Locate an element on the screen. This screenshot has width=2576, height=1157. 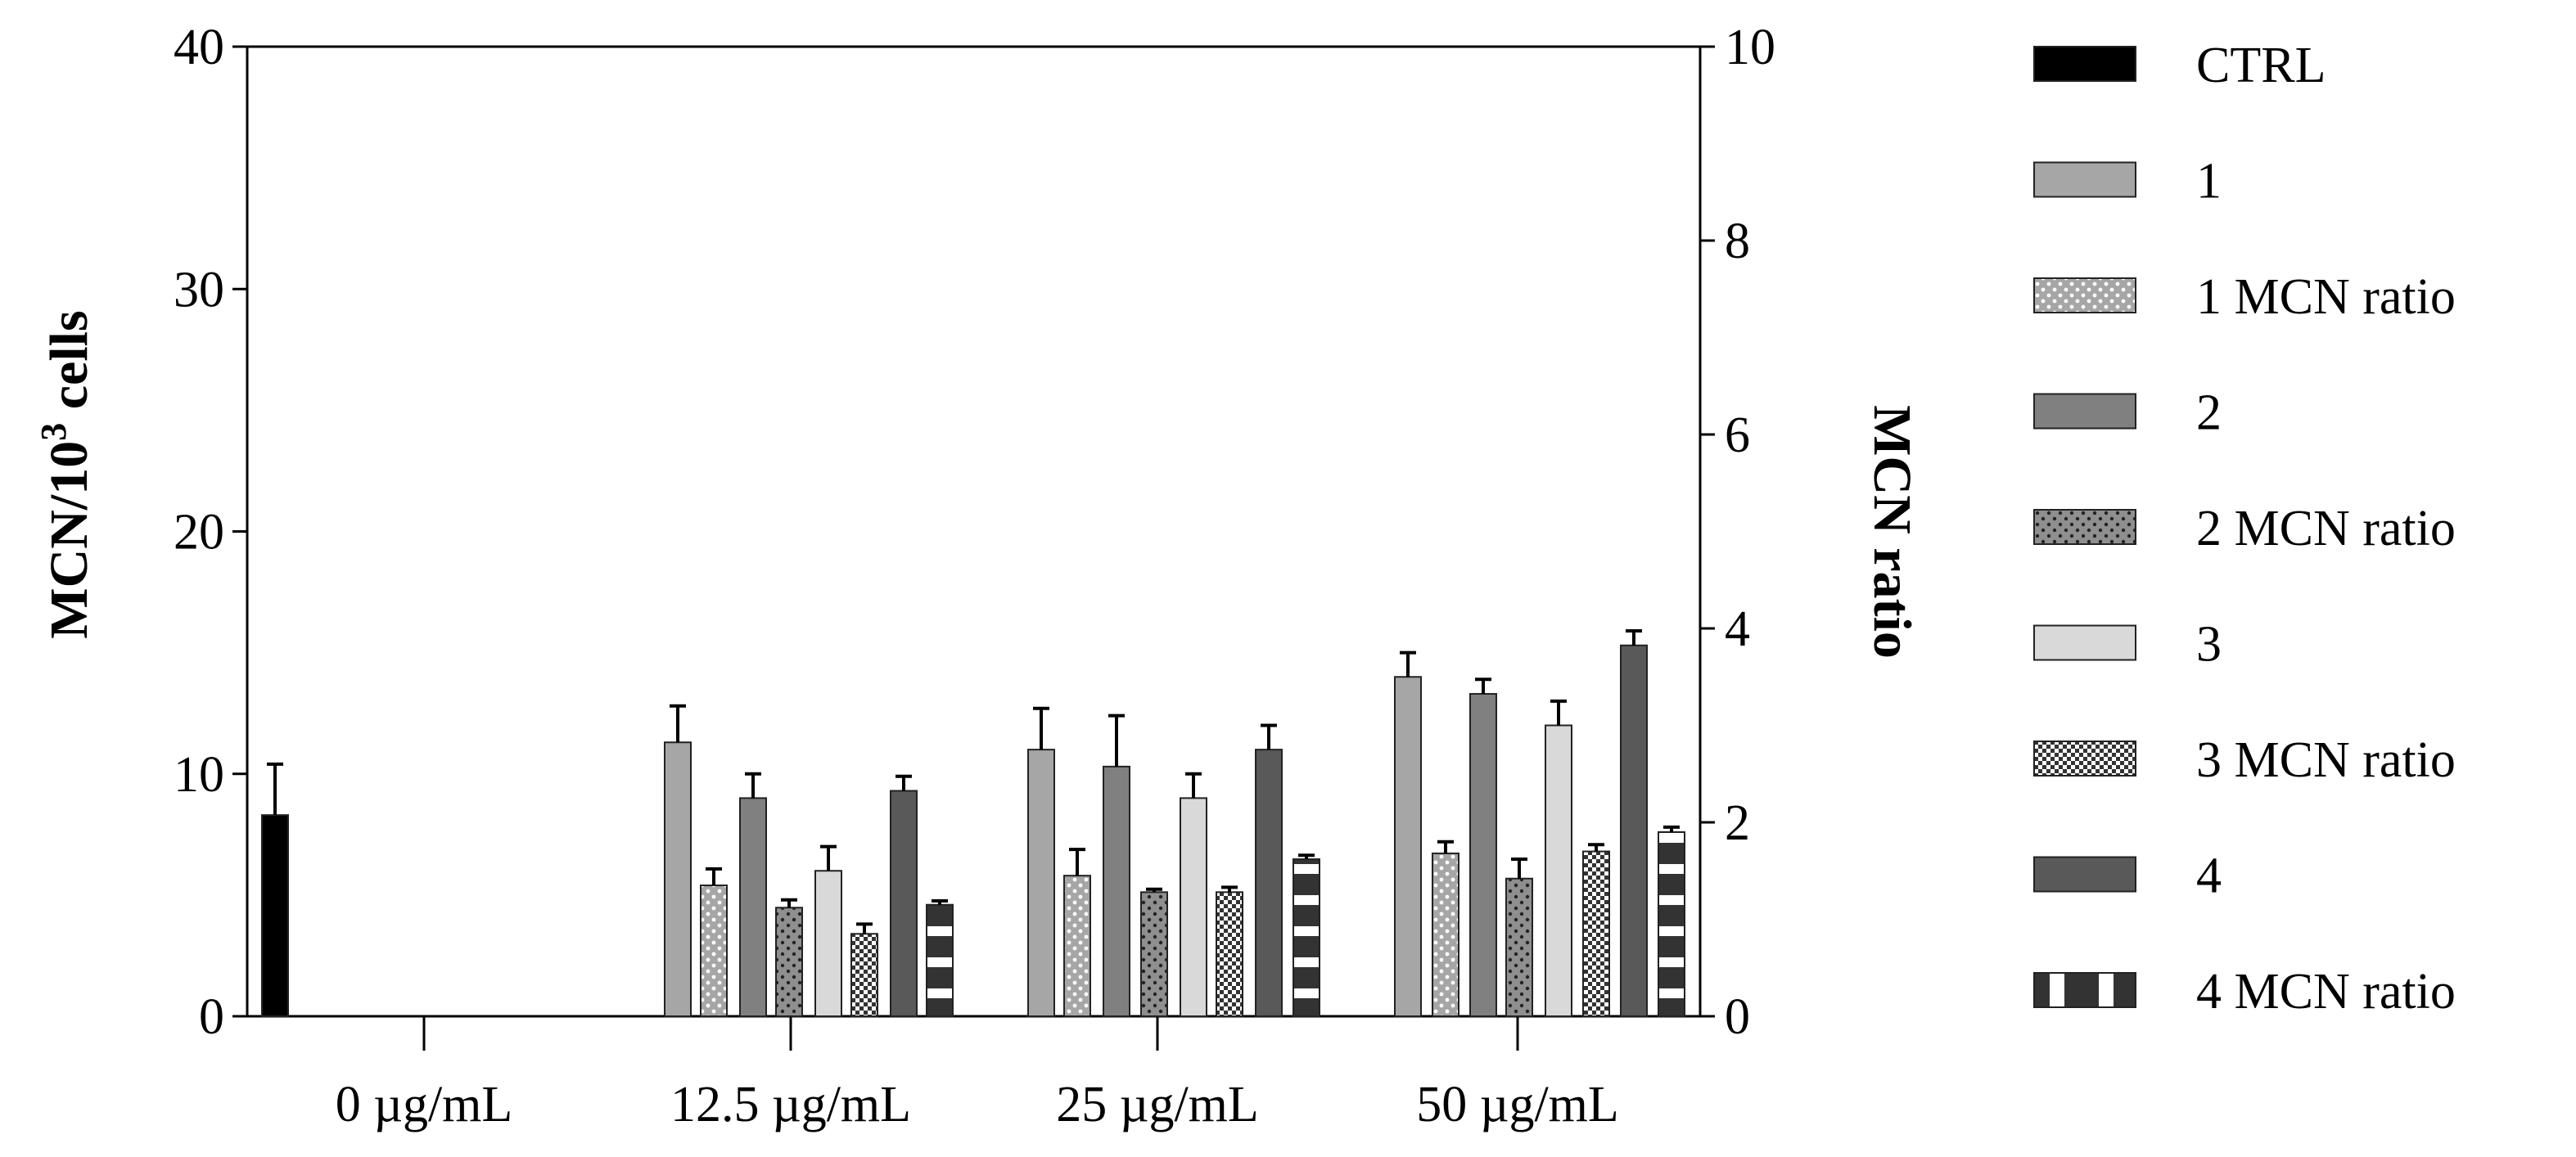
bar-1-25-g-ml is located at coordinates (1041, 883).